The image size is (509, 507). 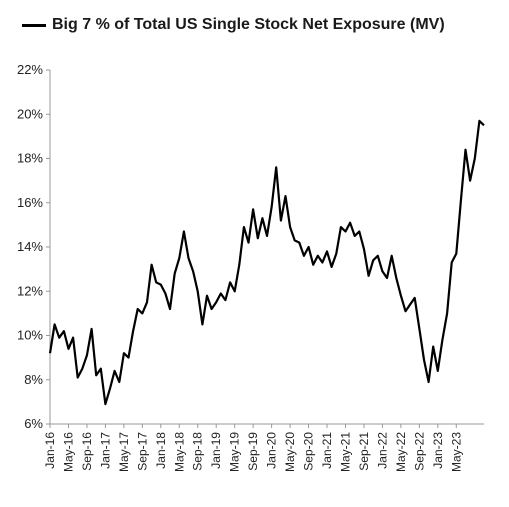 What do you see at coordinates (327, 450) in the screenshot?
I see `x-tick-label: Jan-21` at bounding box center [327, 450].